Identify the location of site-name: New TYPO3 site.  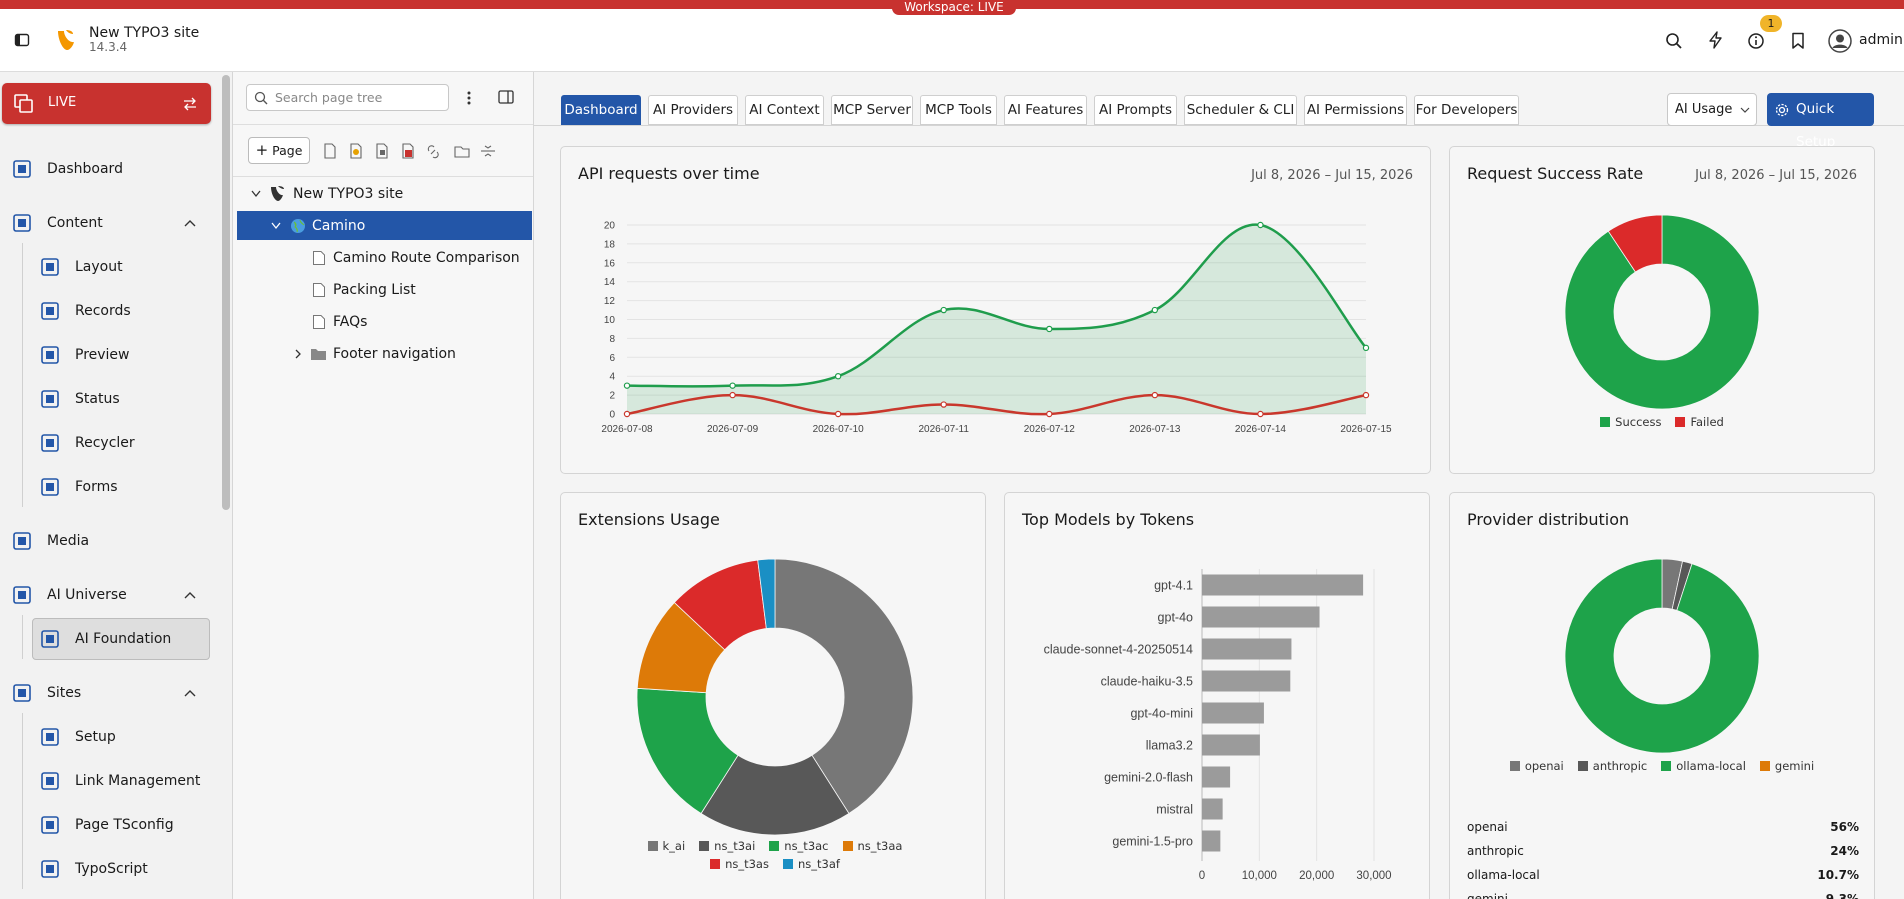
(144, 33).